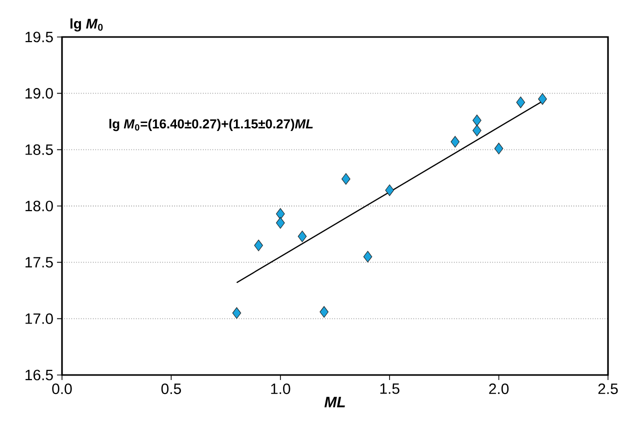  Describe the element at coordinates (334, 402) in the screenshot. I see `x-axis-title: ML` at that location.